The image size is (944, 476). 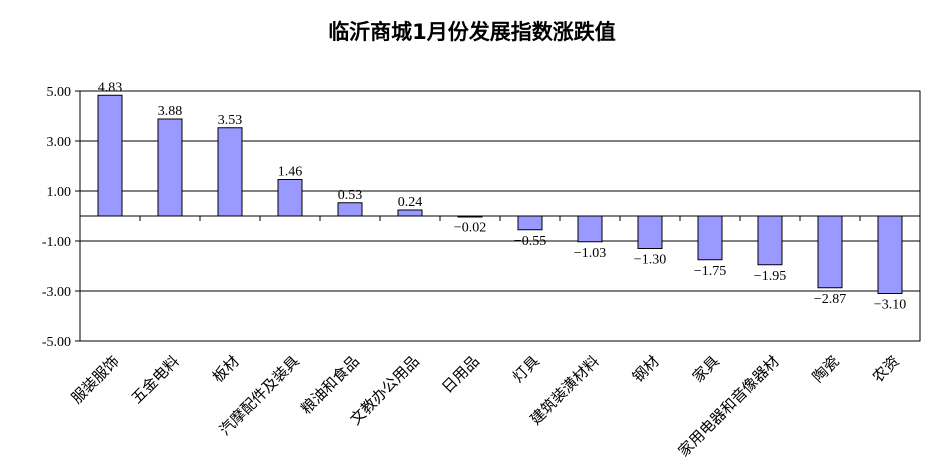 What do you see at coordinates (59, 192) in the screenshot?
I see `y-tick-label: 1.00` at bounding box center [59, 192].